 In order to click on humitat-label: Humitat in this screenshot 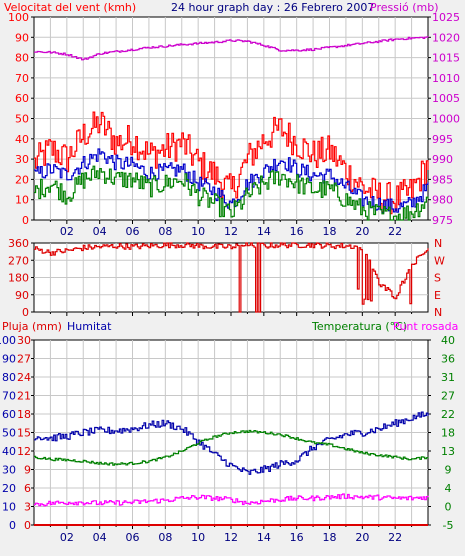, I will do `click(89, 326)`.